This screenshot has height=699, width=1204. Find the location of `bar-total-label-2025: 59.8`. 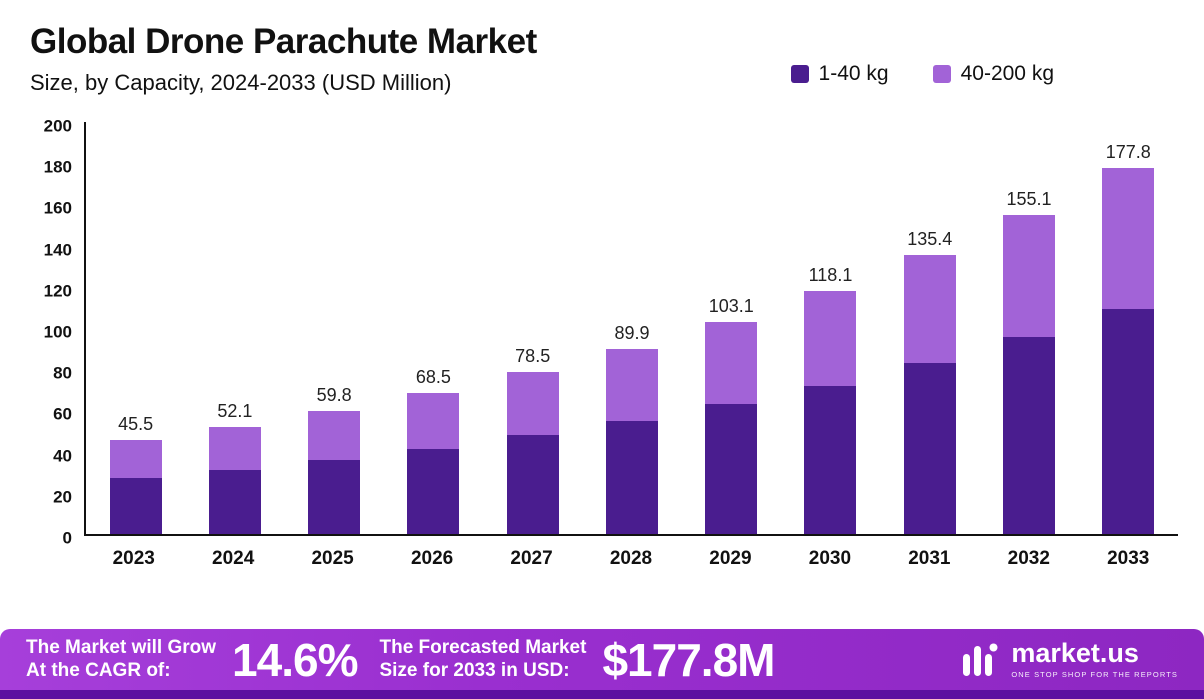

bar-total-label-2025: 59.8 is located at coordinates (334, 394).